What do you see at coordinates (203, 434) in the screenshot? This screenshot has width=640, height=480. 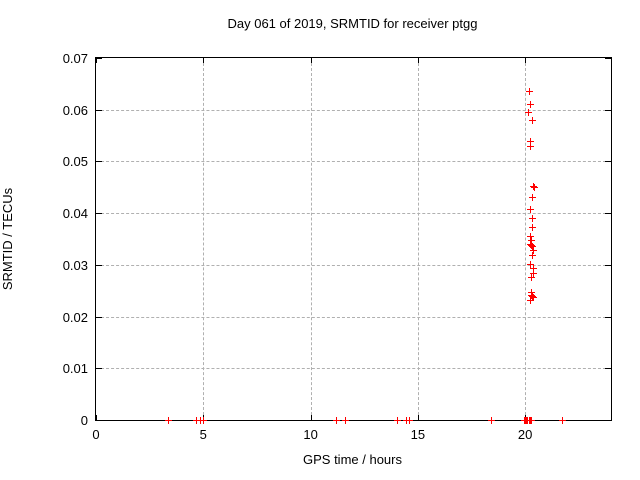 I see `x-tick-label: 5` at bounding box center [203, 434].